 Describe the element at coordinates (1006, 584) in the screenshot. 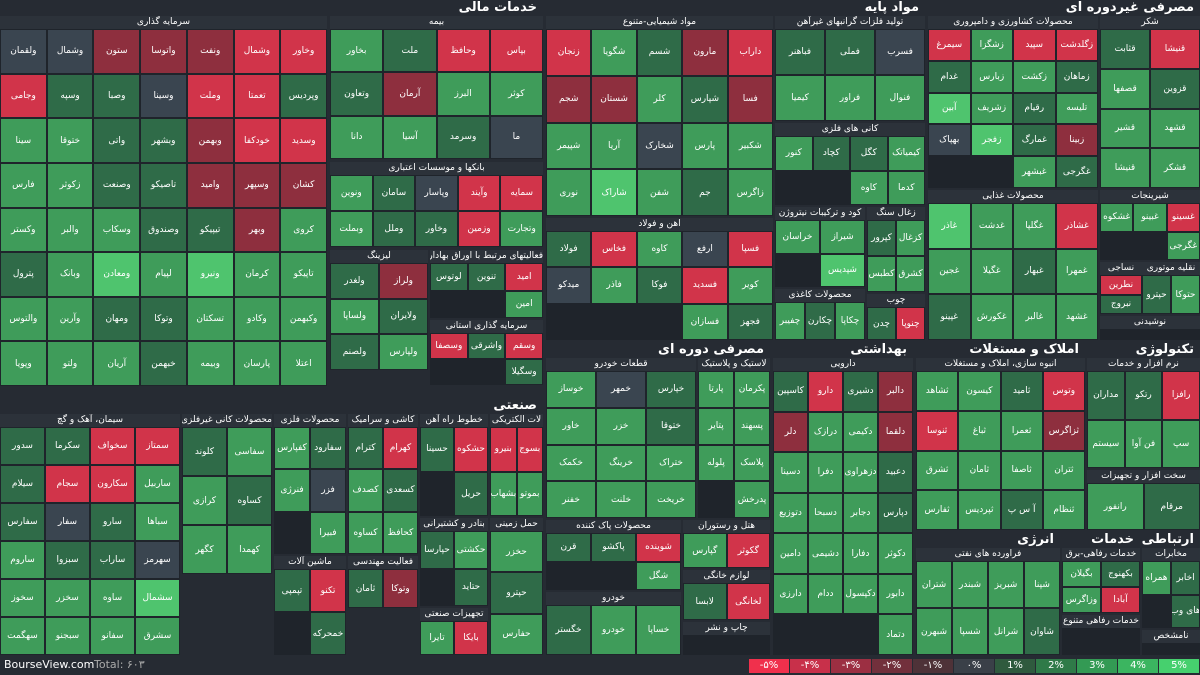

I see `stock-tile: شبریز` at that location.